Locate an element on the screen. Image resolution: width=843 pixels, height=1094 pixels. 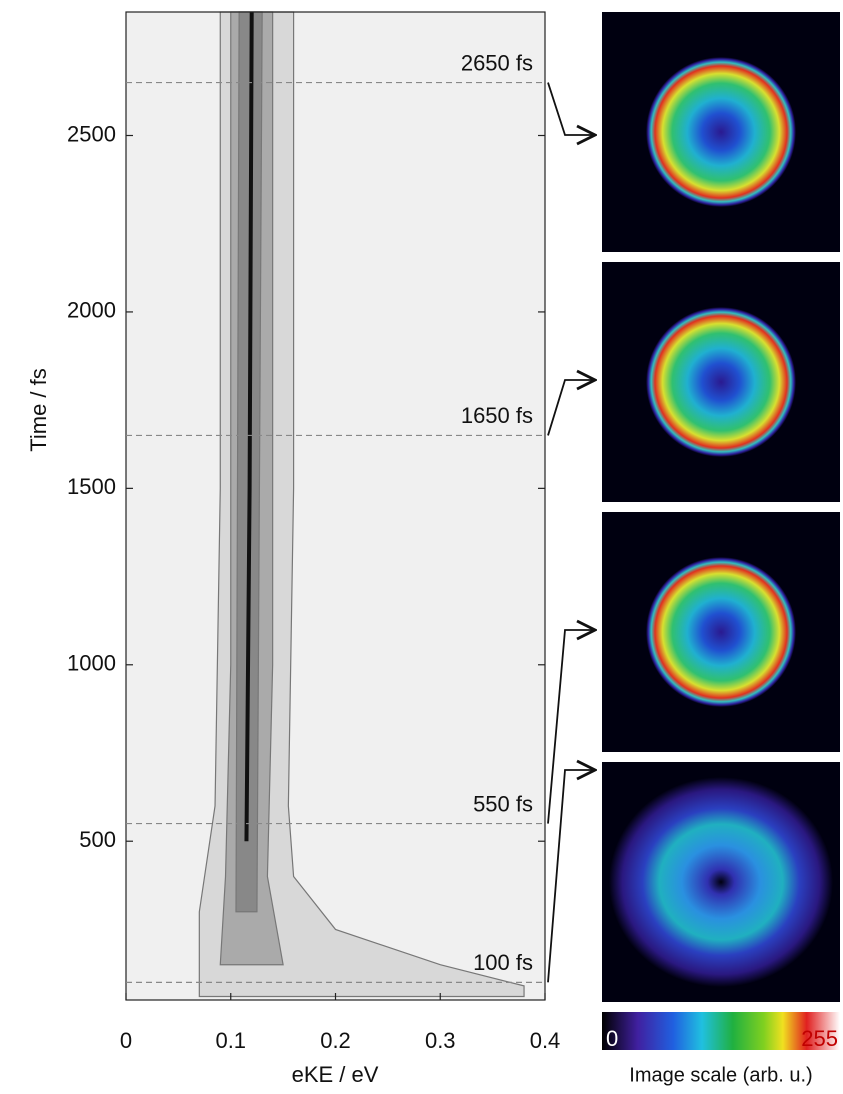
time-marker-label: 1650 fs is located at coordinates (497, 415).